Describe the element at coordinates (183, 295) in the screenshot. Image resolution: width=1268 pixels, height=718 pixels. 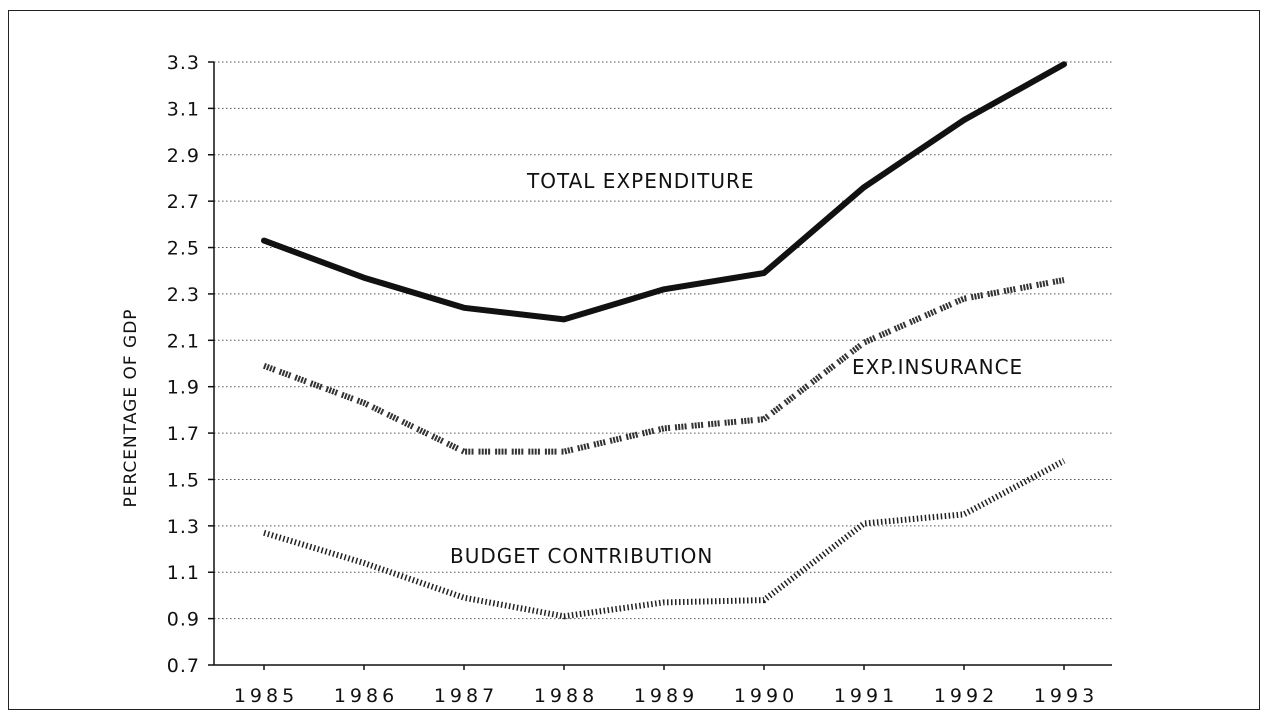
I see `y-tick-label: 2.3` at that location.